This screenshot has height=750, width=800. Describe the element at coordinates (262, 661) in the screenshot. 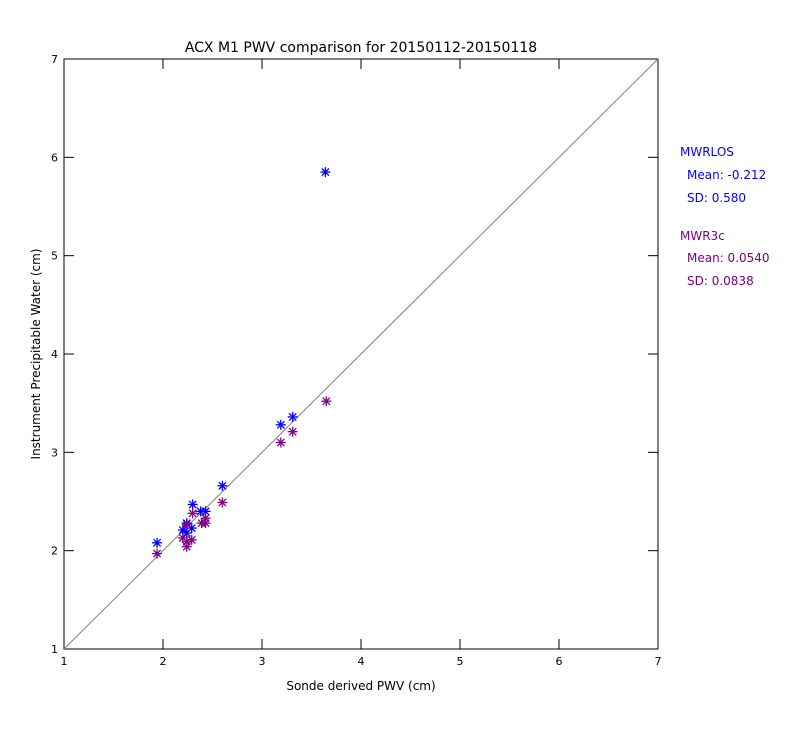

I see `x-tick-label: 3` at that location.